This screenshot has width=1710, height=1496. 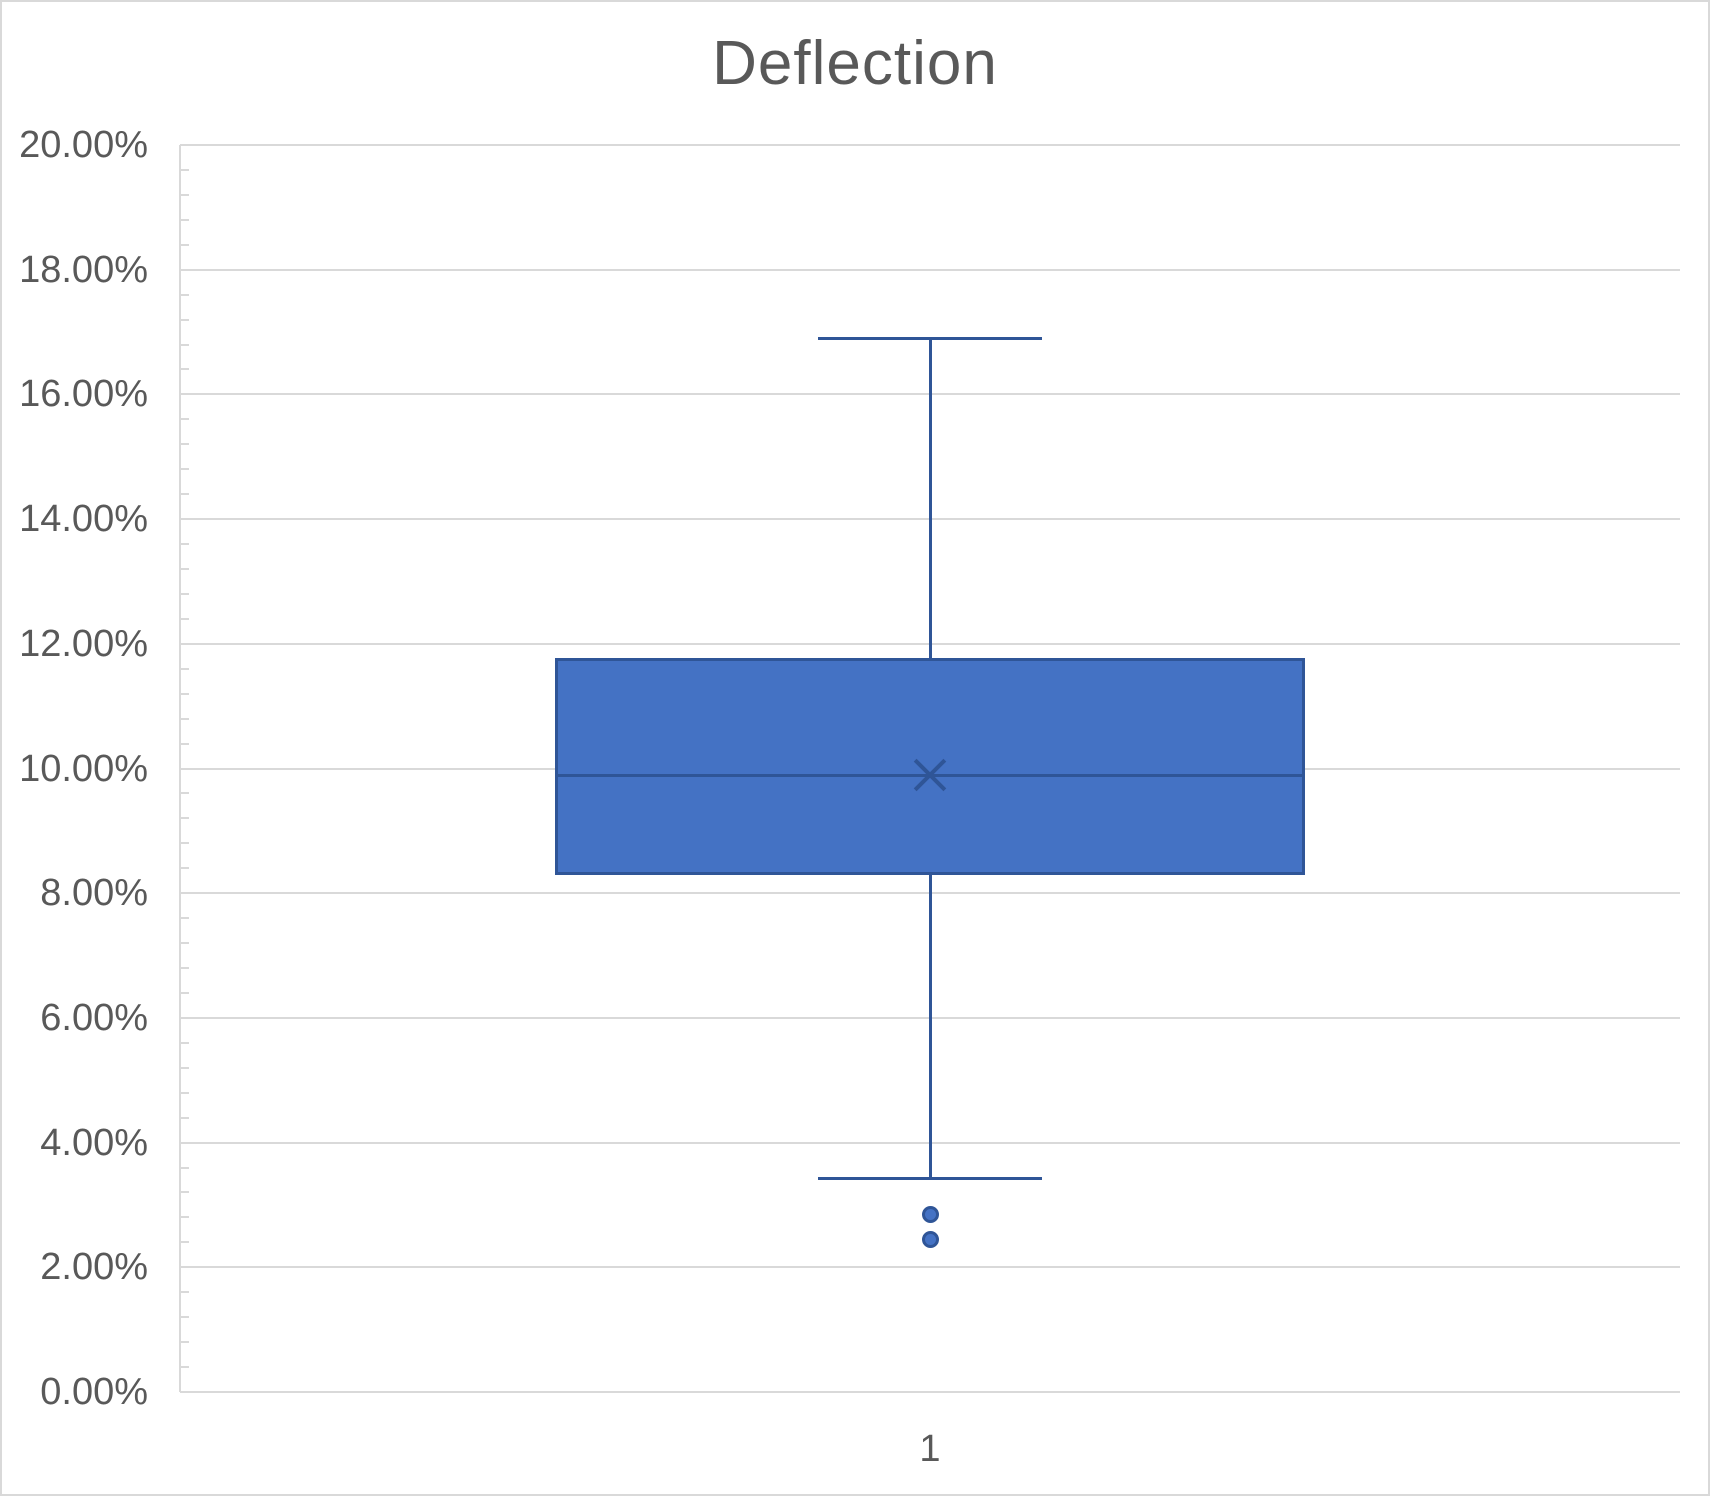 What do you see at coordinates (930, 338) in the screenshot?
I see `upper-whisker-cap` at bounding box center [930, 338].